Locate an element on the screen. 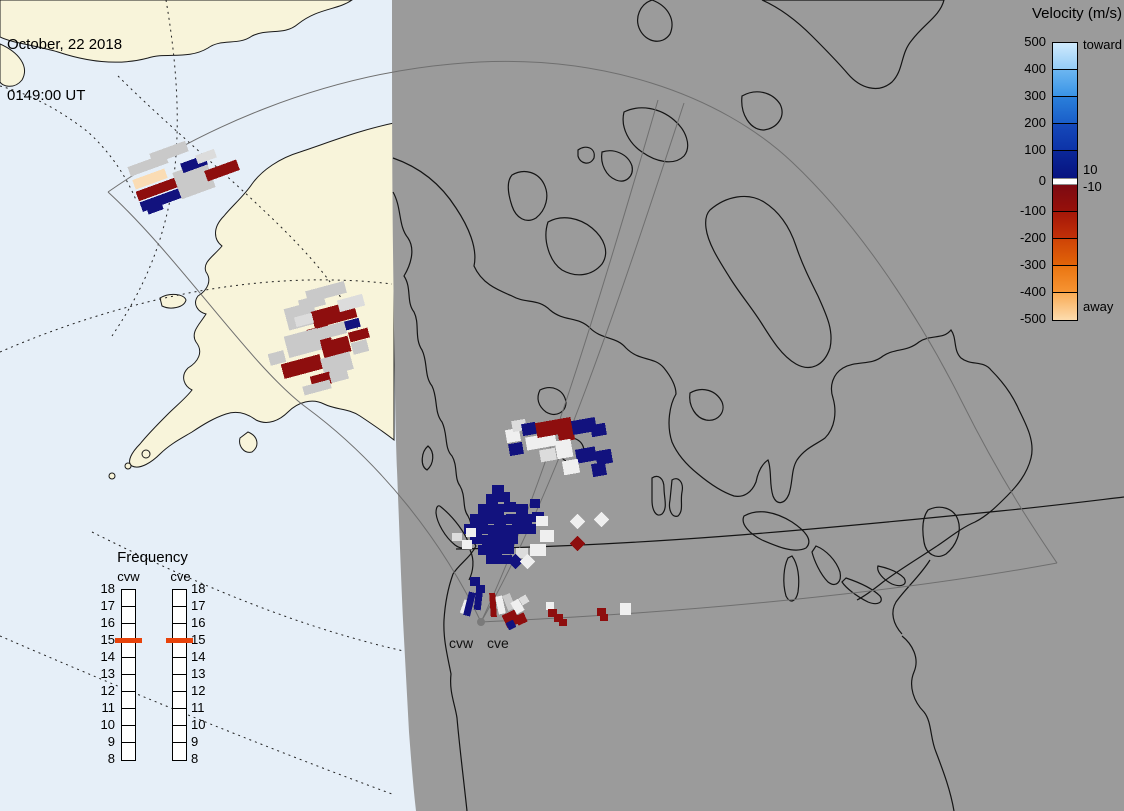  frequency-tick-label: 14 is located at coordinates (107, 656).